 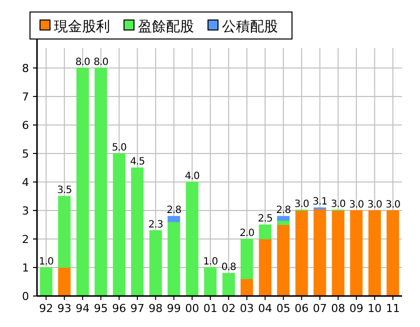 I want to click on y-tick-label: 1, so click(x=25, y=267).